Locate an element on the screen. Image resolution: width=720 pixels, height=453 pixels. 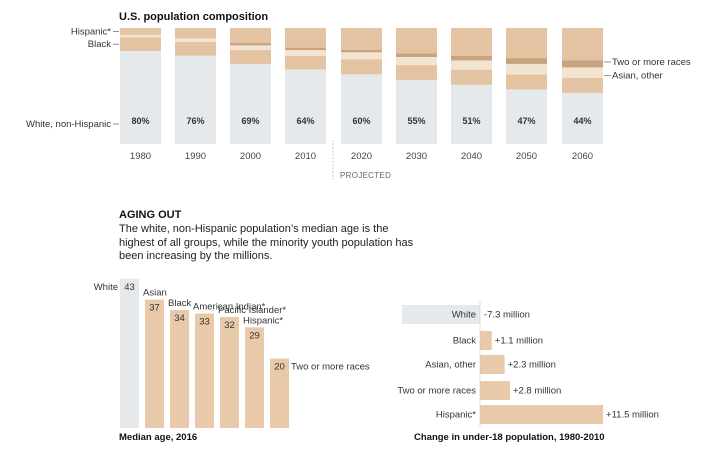
median-age-chart-title: Median age, 2016 is located at coordinates (158, 437).